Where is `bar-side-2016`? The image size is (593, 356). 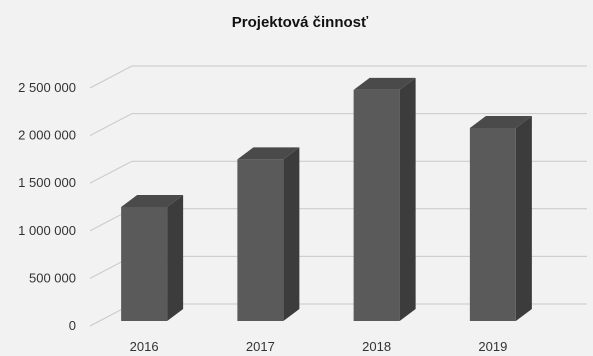
bar-side-2016 is located at coordinates (175, 258).